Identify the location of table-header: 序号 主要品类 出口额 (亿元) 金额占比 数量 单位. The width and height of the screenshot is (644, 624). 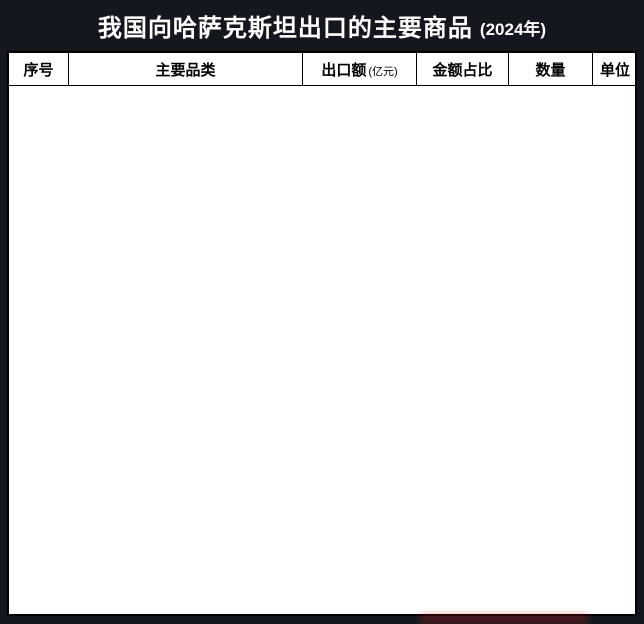
(322, 69).